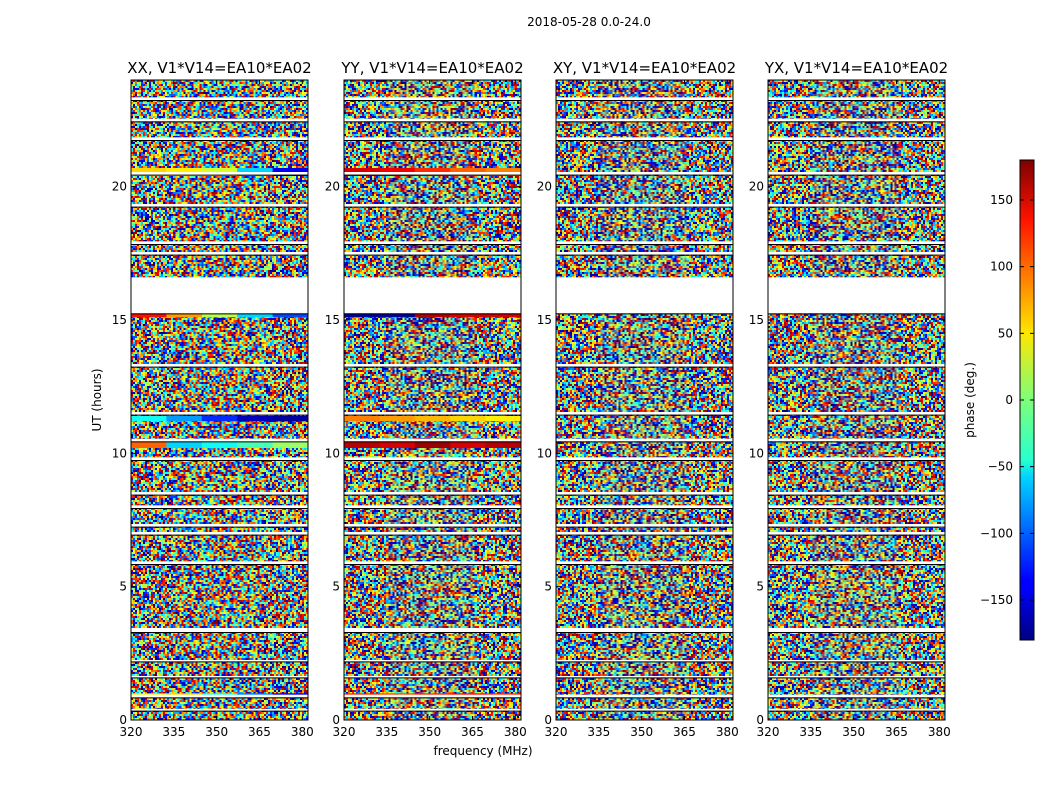  I want to click on figure-suptitle: 2018-05-28 0.0-24.0, so click(589, 22).